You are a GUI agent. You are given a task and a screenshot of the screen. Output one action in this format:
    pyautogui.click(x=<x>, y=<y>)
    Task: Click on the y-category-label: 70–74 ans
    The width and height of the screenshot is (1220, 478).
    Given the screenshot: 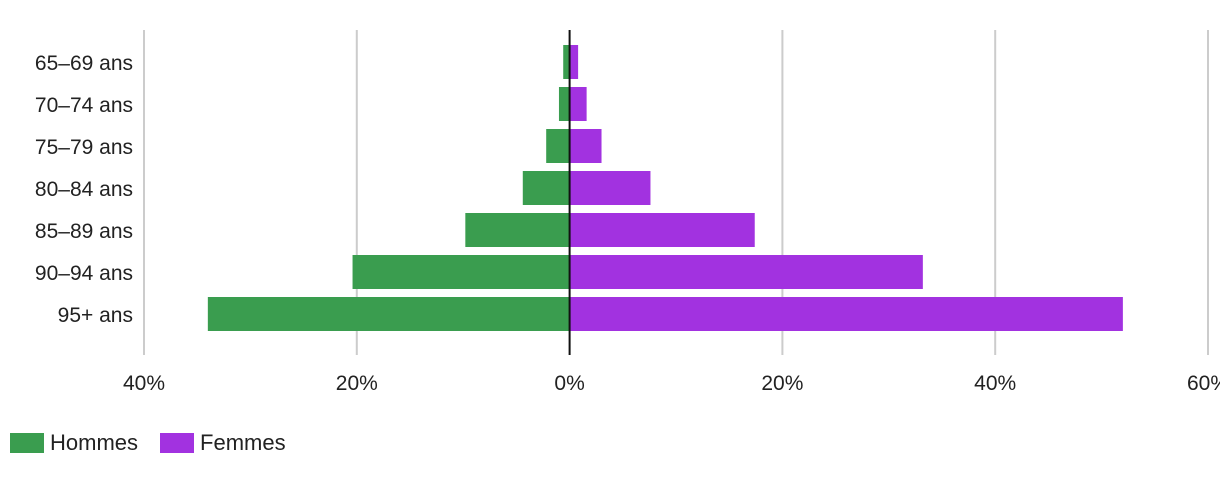 What is the action you would take?
    pyautogui.click(x=84, y=105)
    